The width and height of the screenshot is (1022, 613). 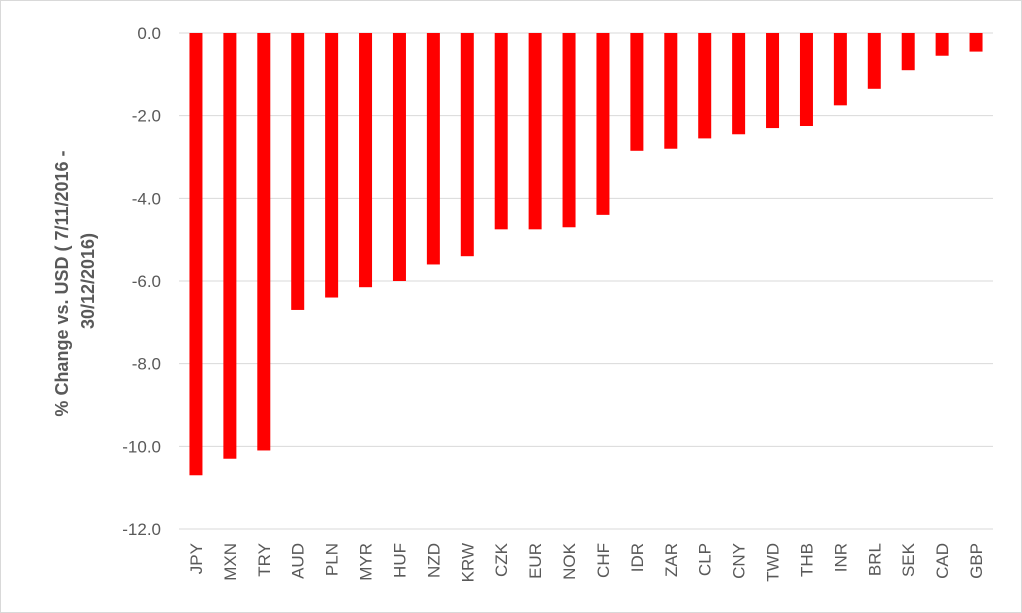 What do you see at coordinates (264, 242) in the screenshot?
I see `bar-try` at bounding box center [264, 242].